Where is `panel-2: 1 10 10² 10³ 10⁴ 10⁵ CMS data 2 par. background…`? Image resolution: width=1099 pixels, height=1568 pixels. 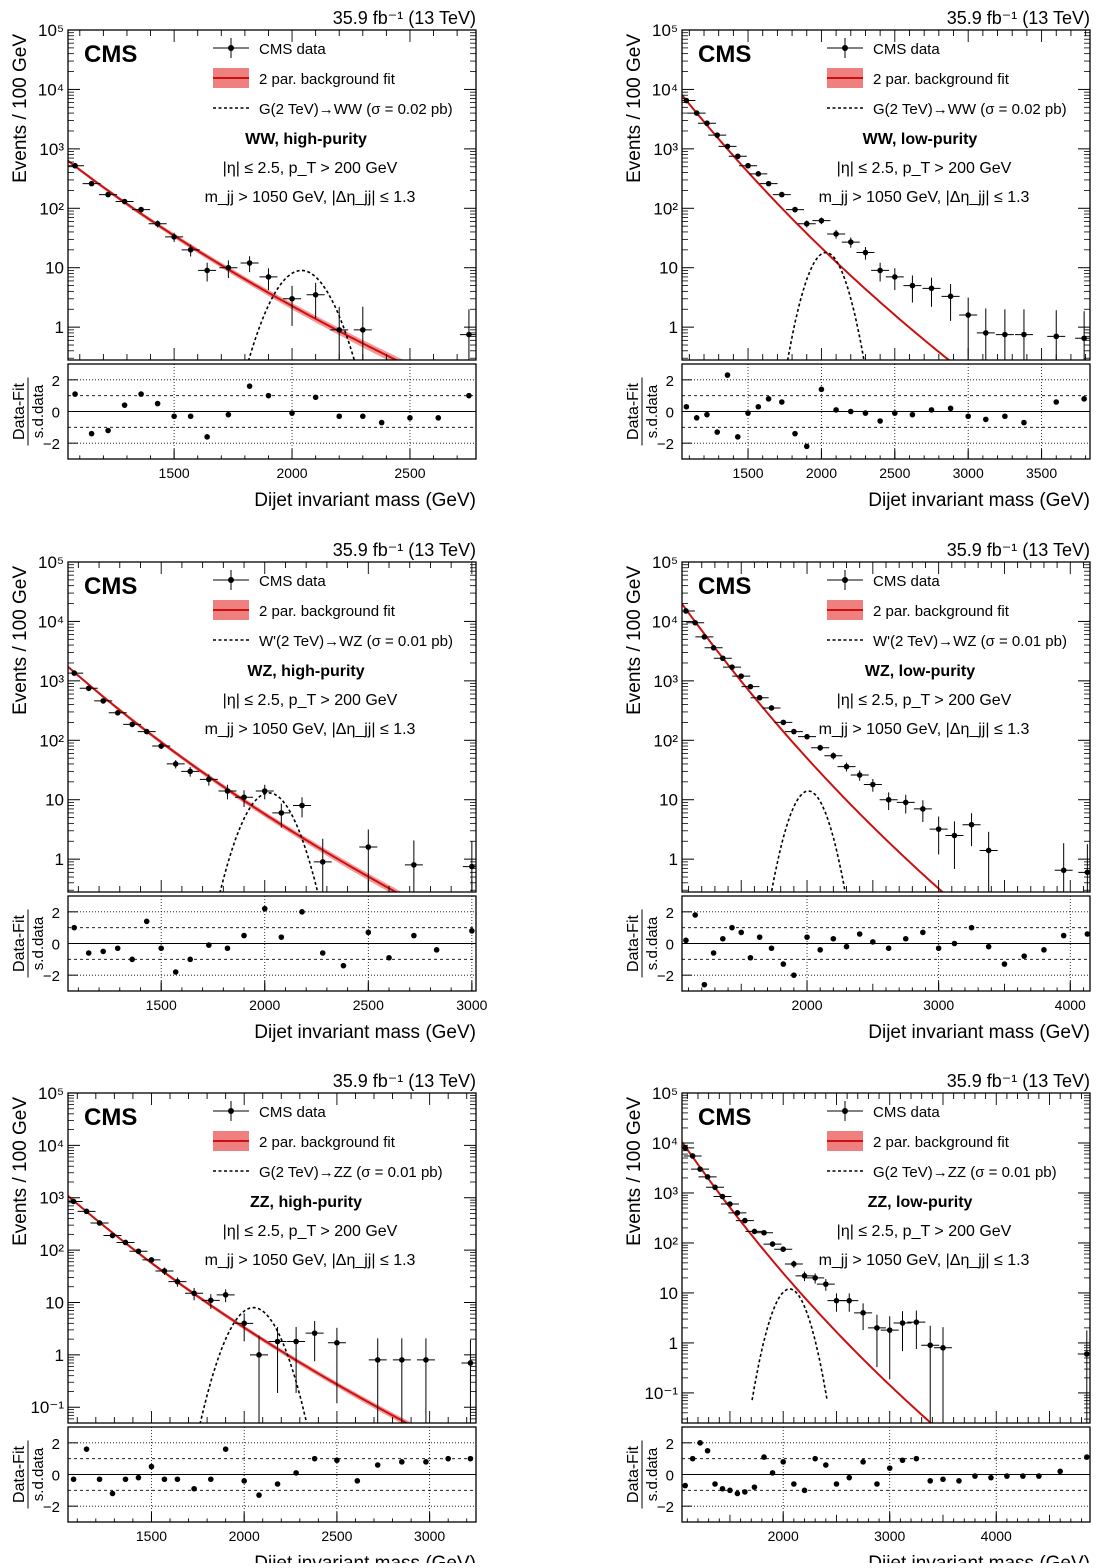
panel-2: 1 10 10² 10³ 10⁴ 10⁵ CMS data 2 par. background… is located at coordinates (857, 259).